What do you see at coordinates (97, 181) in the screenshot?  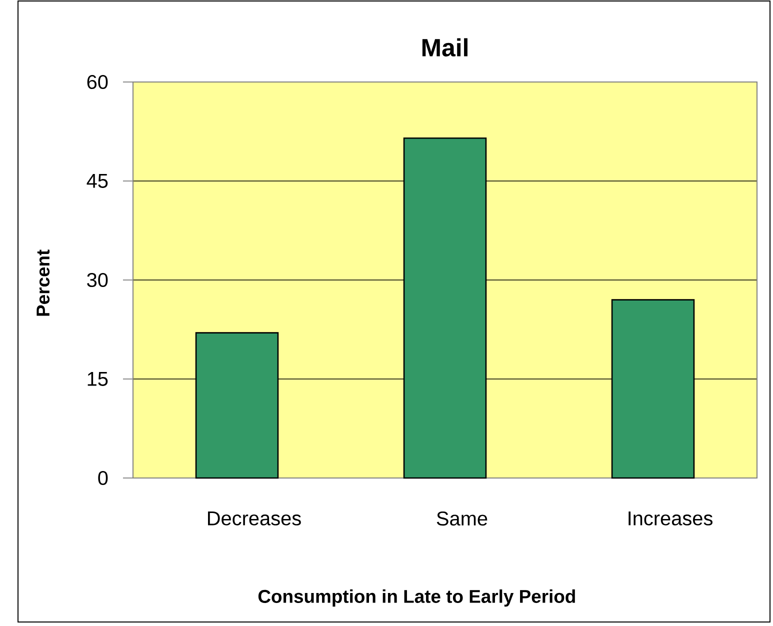 I see `y-tick-label: 45` at bounding box center [97, 181].